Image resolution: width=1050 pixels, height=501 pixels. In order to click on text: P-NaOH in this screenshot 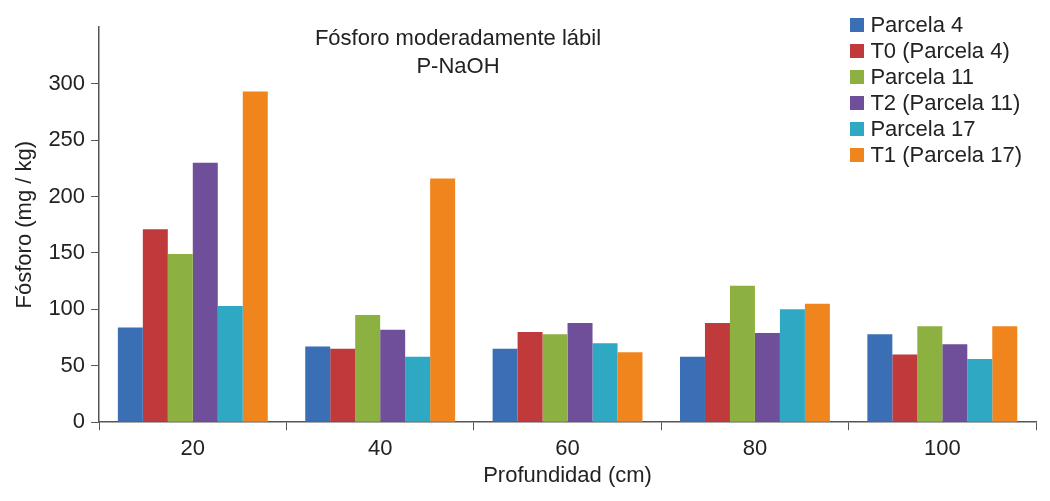, I will do `click(458, 66)`.